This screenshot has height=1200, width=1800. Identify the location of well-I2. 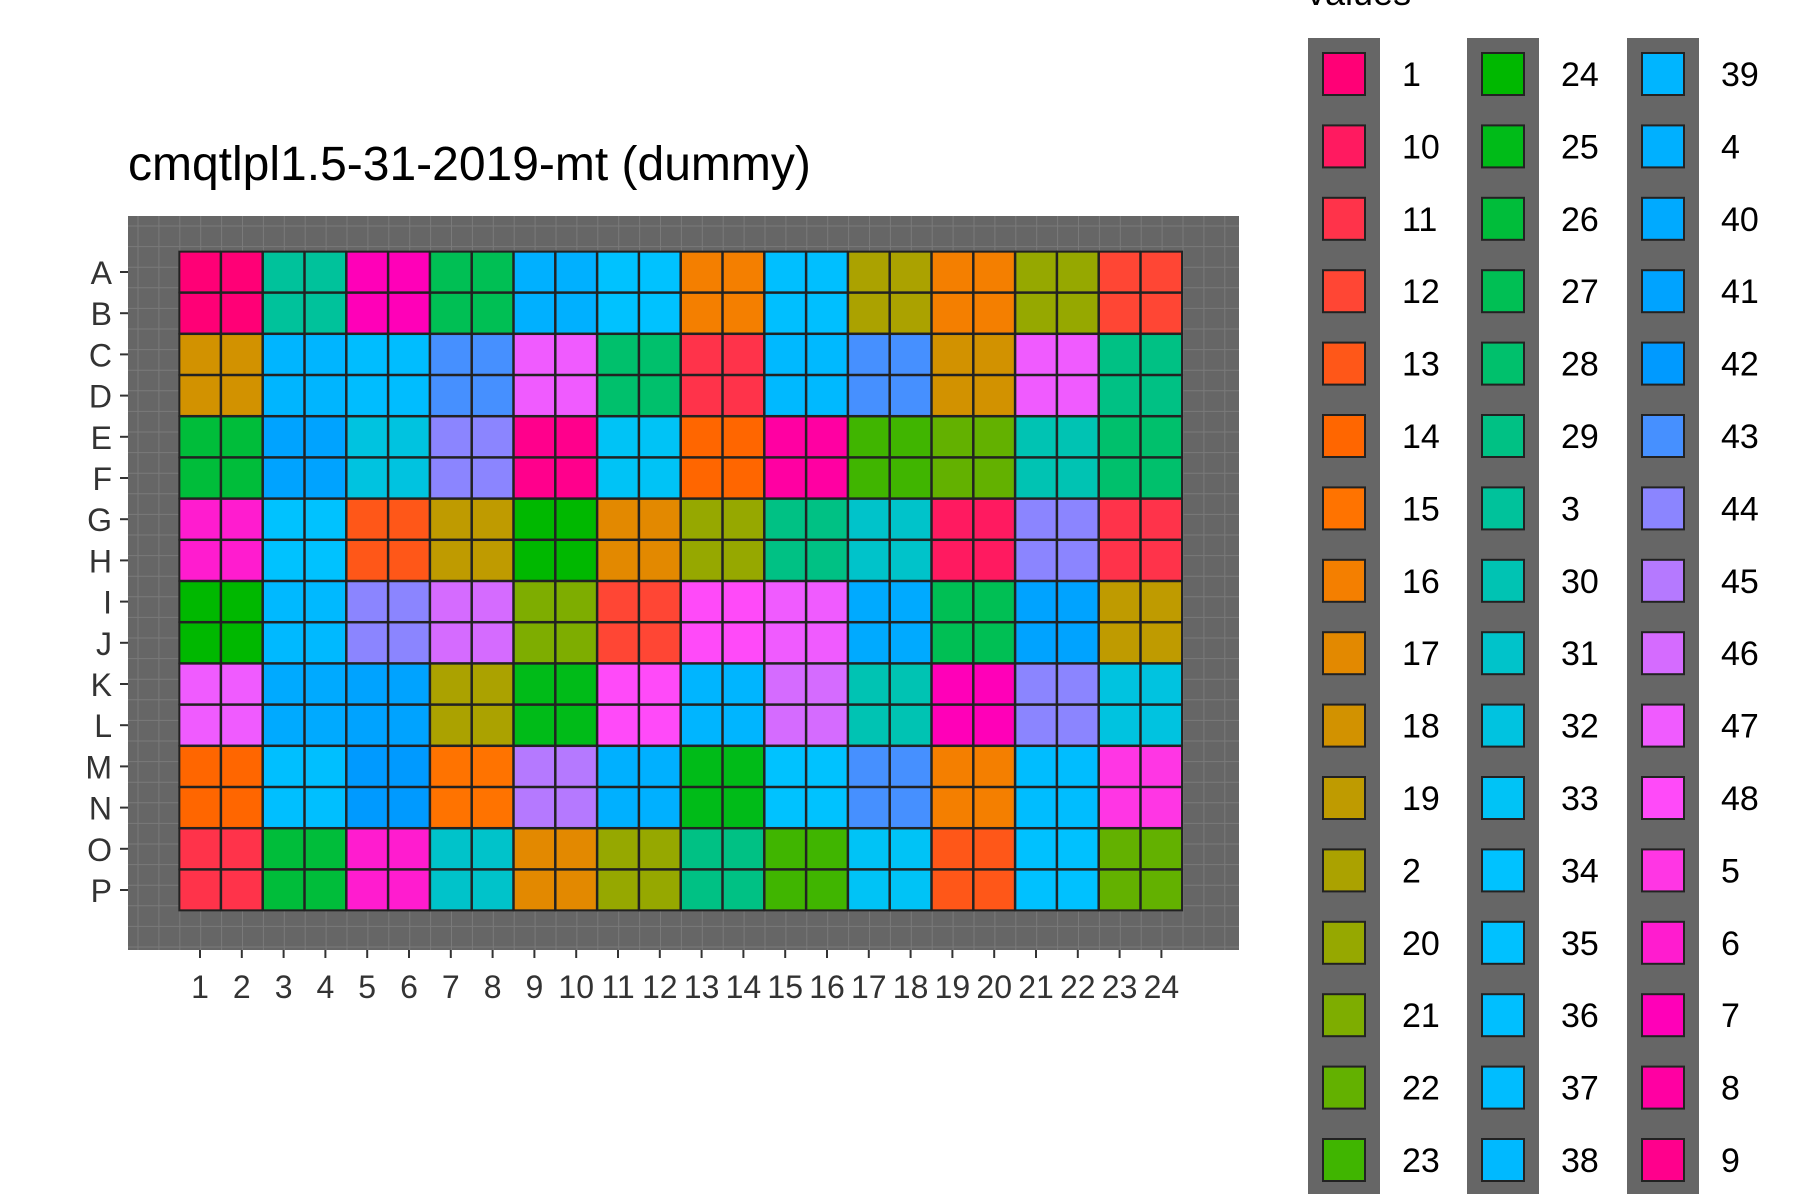
(242, 601).